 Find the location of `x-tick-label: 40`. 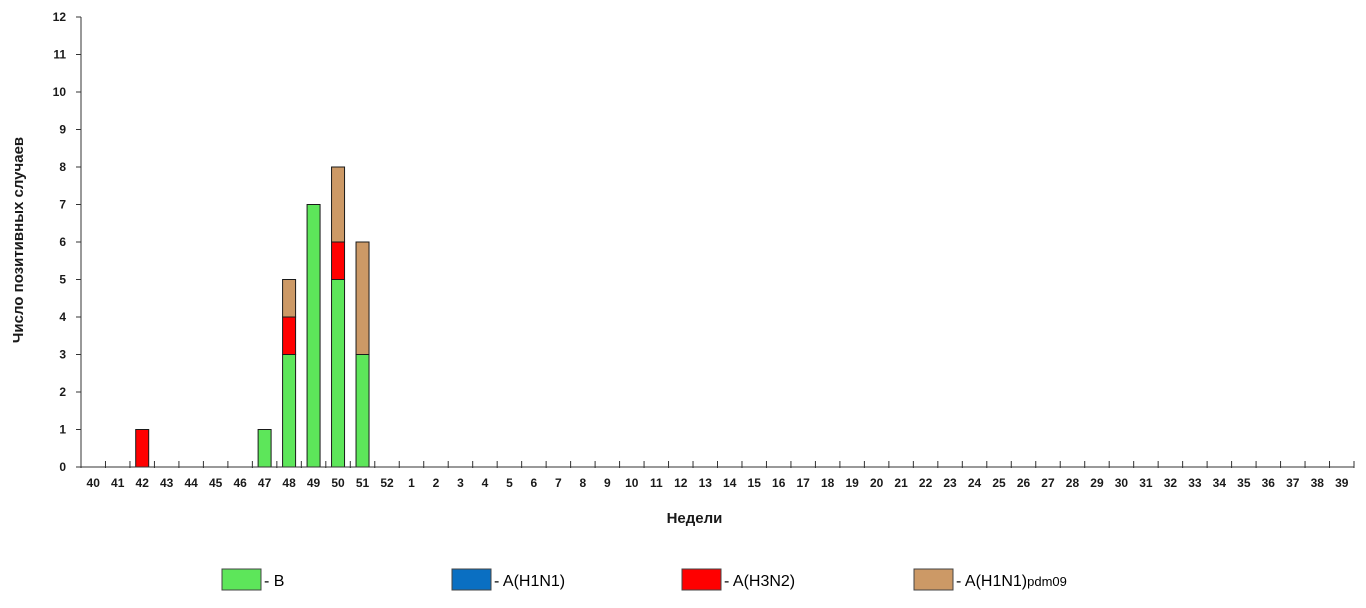

x-tick-label: 40 is located at coordinates (94, 483).